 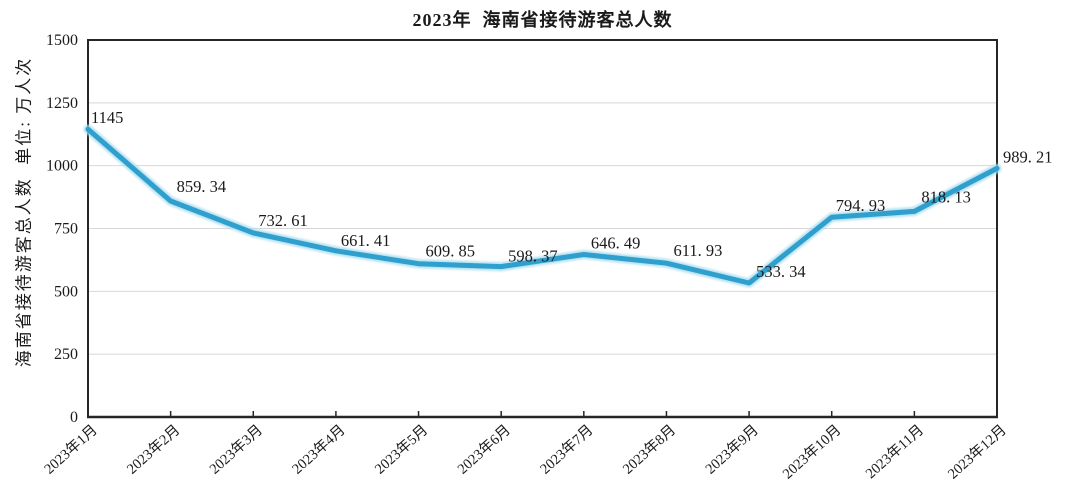 I want to click on x-tick-label: 2023年4月, so click(x=319, y=449).